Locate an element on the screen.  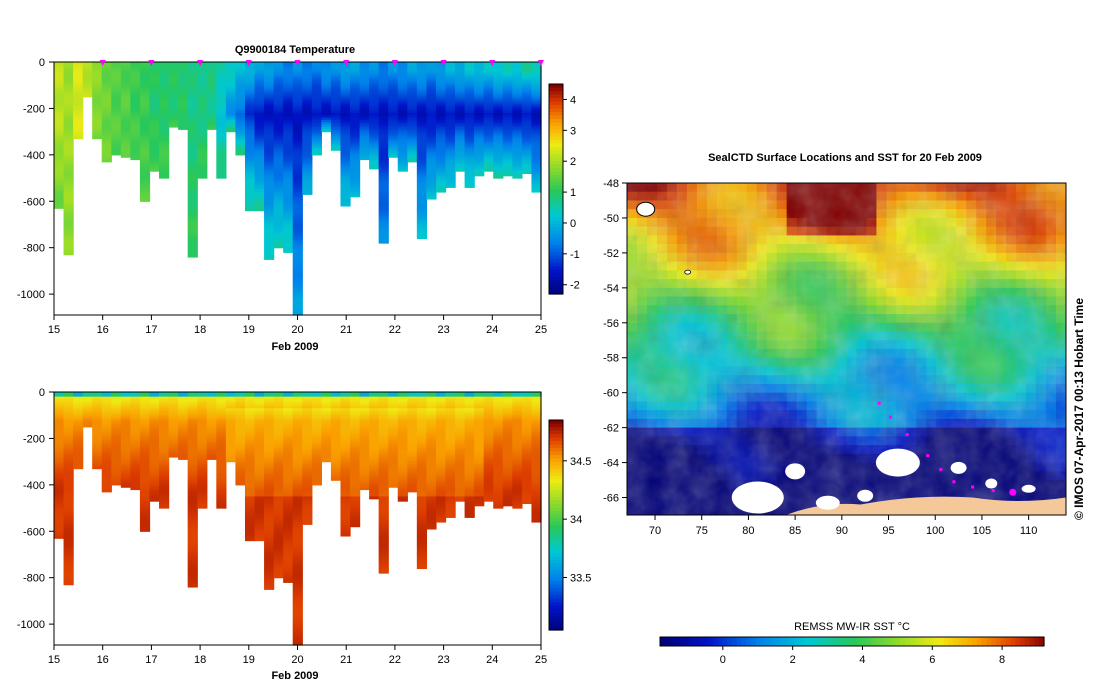
colorbar-tick-label: 34 is located at coordinates (576, 520).